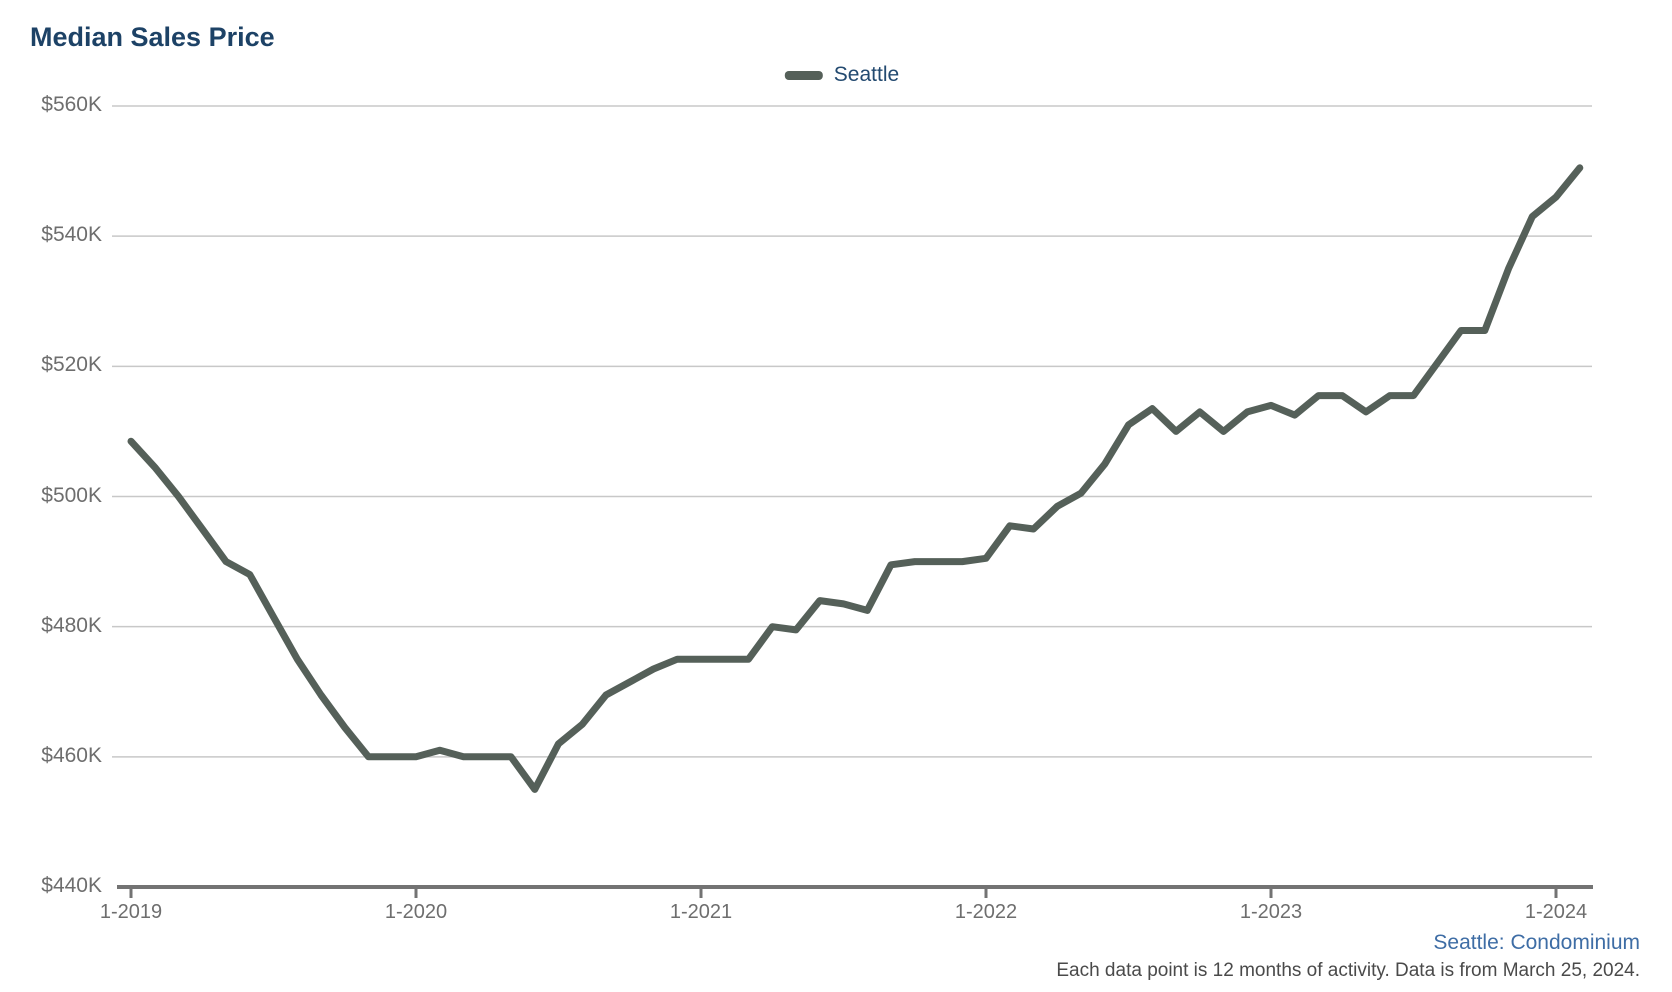 The image size is (1672, 992). Describe the element at coordinates (71, 495) in the screenshot. I see `y-axis-label-500k: $500K` at that location.